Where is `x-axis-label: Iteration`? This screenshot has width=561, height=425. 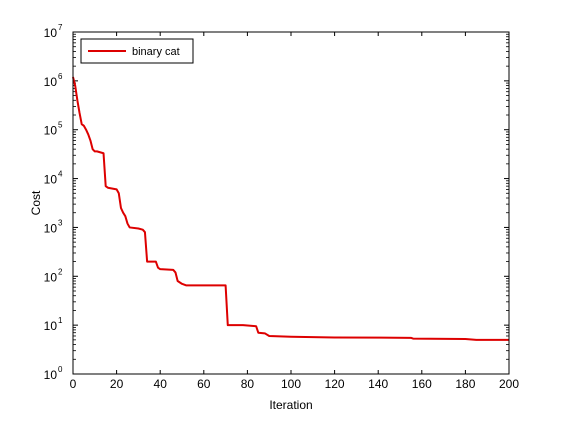
x-axis-label: Iteration is located at coordinates (290, 405).